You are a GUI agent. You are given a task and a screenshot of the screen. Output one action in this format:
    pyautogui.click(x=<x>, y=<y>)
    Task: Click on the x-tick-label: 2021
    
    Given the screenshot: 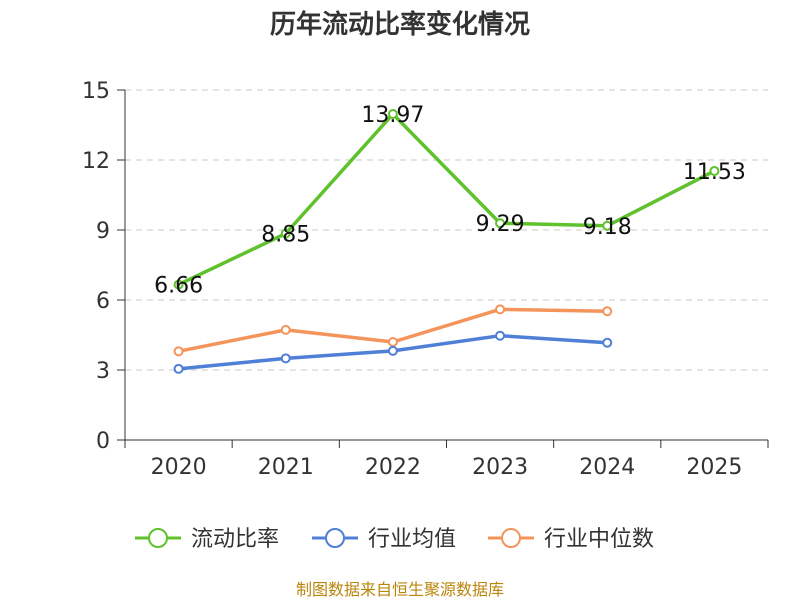 What is the action you would take?
    pyautogui.click(x=286, y=467)
    